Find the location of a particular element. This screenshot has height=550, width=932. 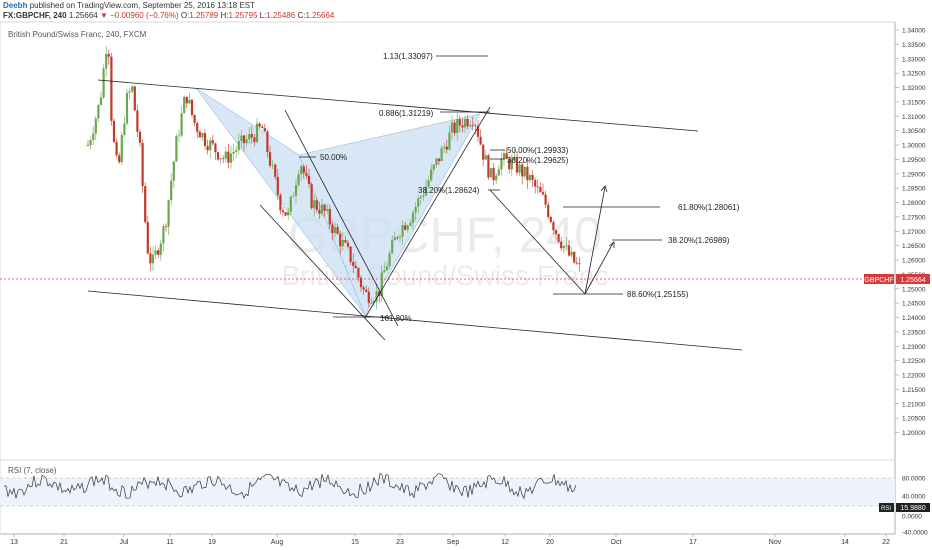

fib-label-0886: 0.886(1.31219) is located at coordinates (406, 113).